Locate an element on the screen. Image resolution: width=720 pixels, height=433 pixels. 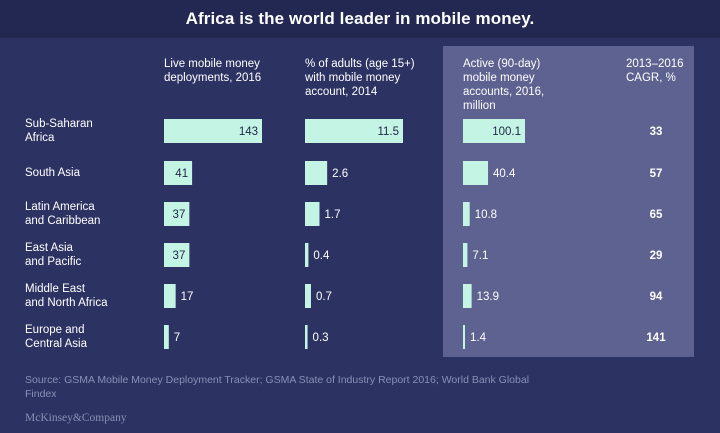
data-label: 17 is located at coordinates (187, 297).